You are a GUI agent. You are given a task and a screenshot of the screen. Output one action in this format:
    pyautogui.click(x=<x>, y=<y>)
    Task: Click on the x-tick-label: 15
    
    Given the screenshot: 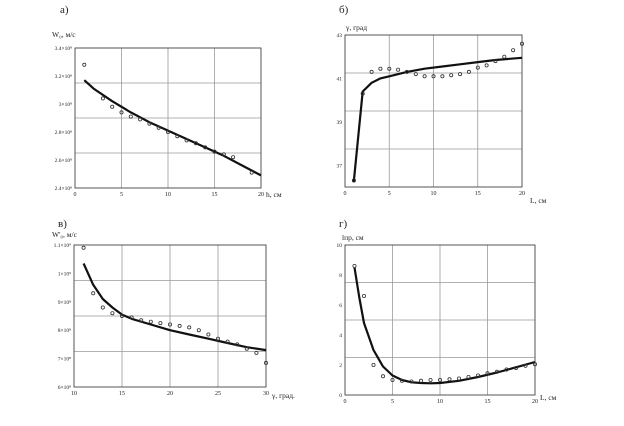 What is the action you would take?
    pyautogui.click(x=215, y=195)
    